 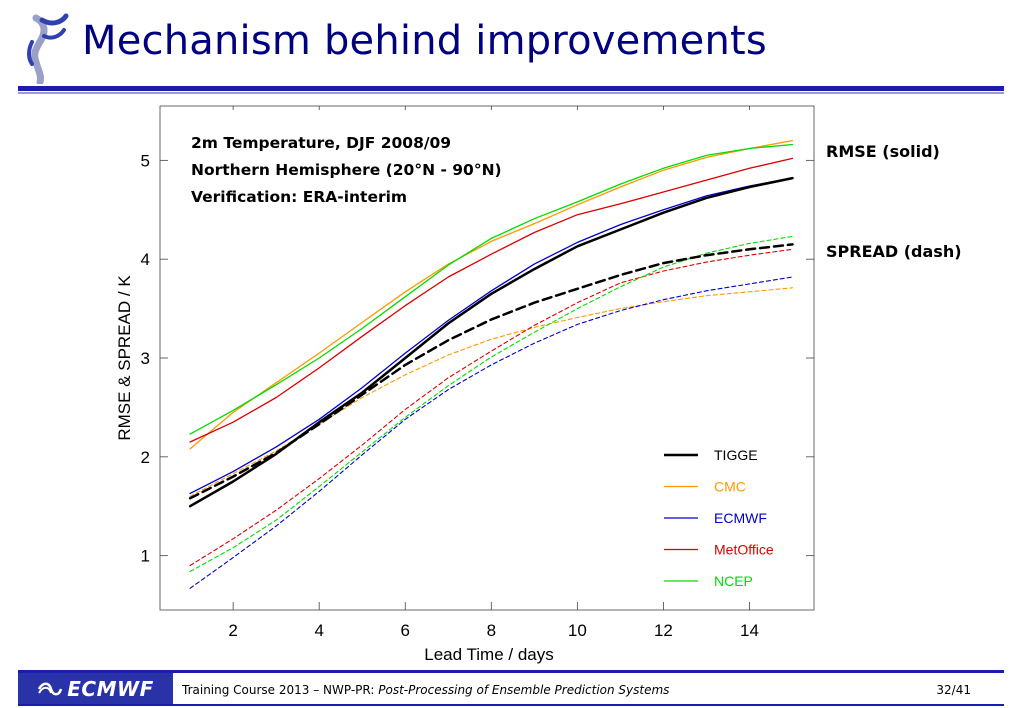 I want to click on y-axis-label: RMSE & SPREAD / K, so click(x=124, y=358).